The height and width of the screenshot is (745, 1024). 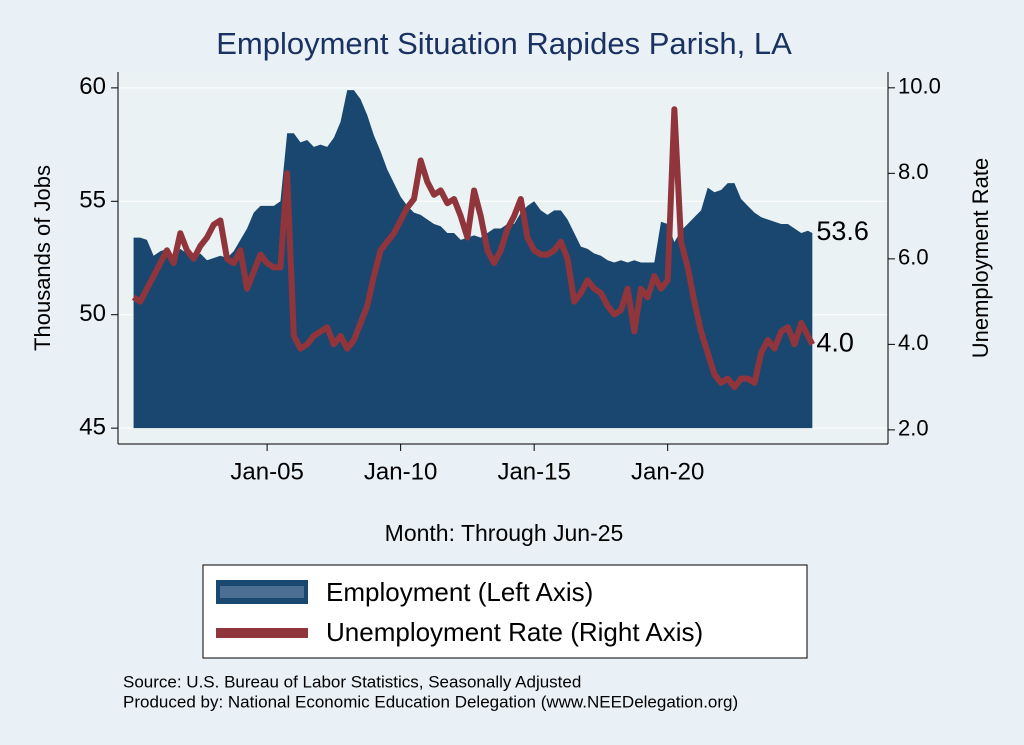 What do you see at coordinates (262, 592) in the screenshot?
I see `legend-swatch-inner` at bounding box center [262, 592].